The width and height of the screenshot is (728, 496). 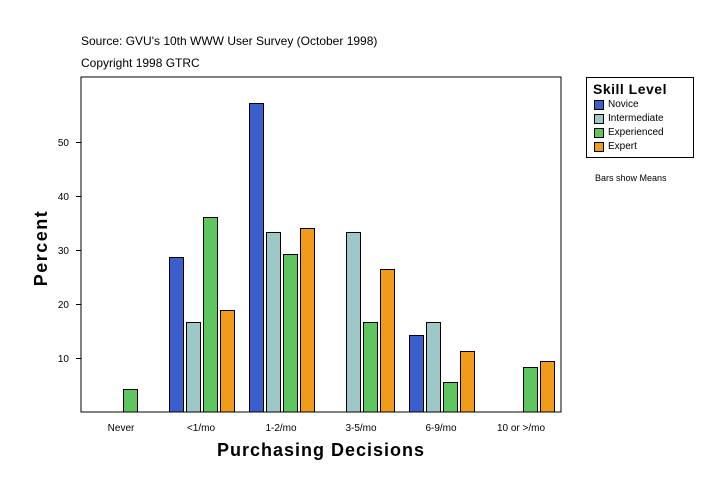 I want to click on means-note: Bars show Means, so click(x=631, y=178).